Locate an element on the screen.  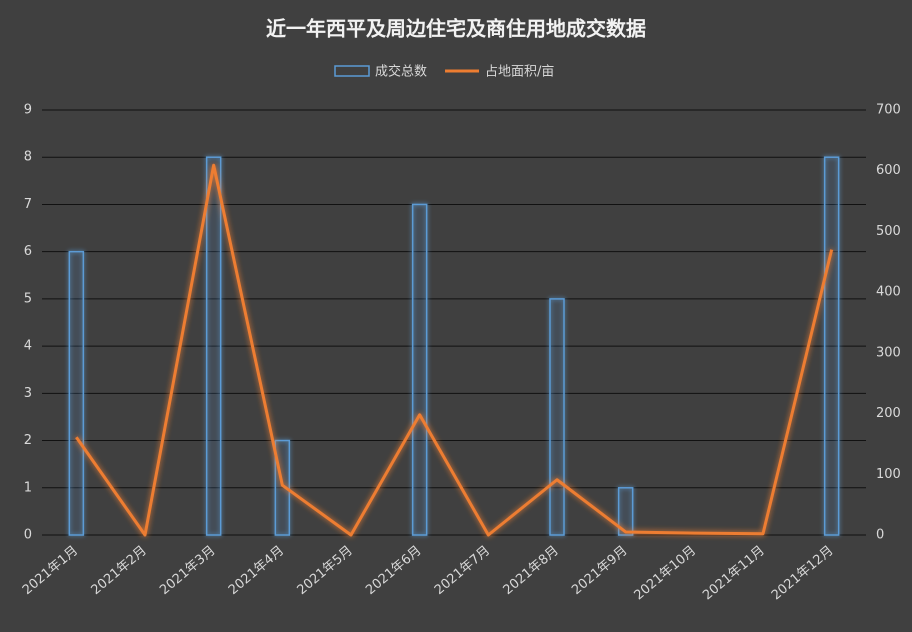
y-tick-label: 7 is located at coordinates (28, 204).